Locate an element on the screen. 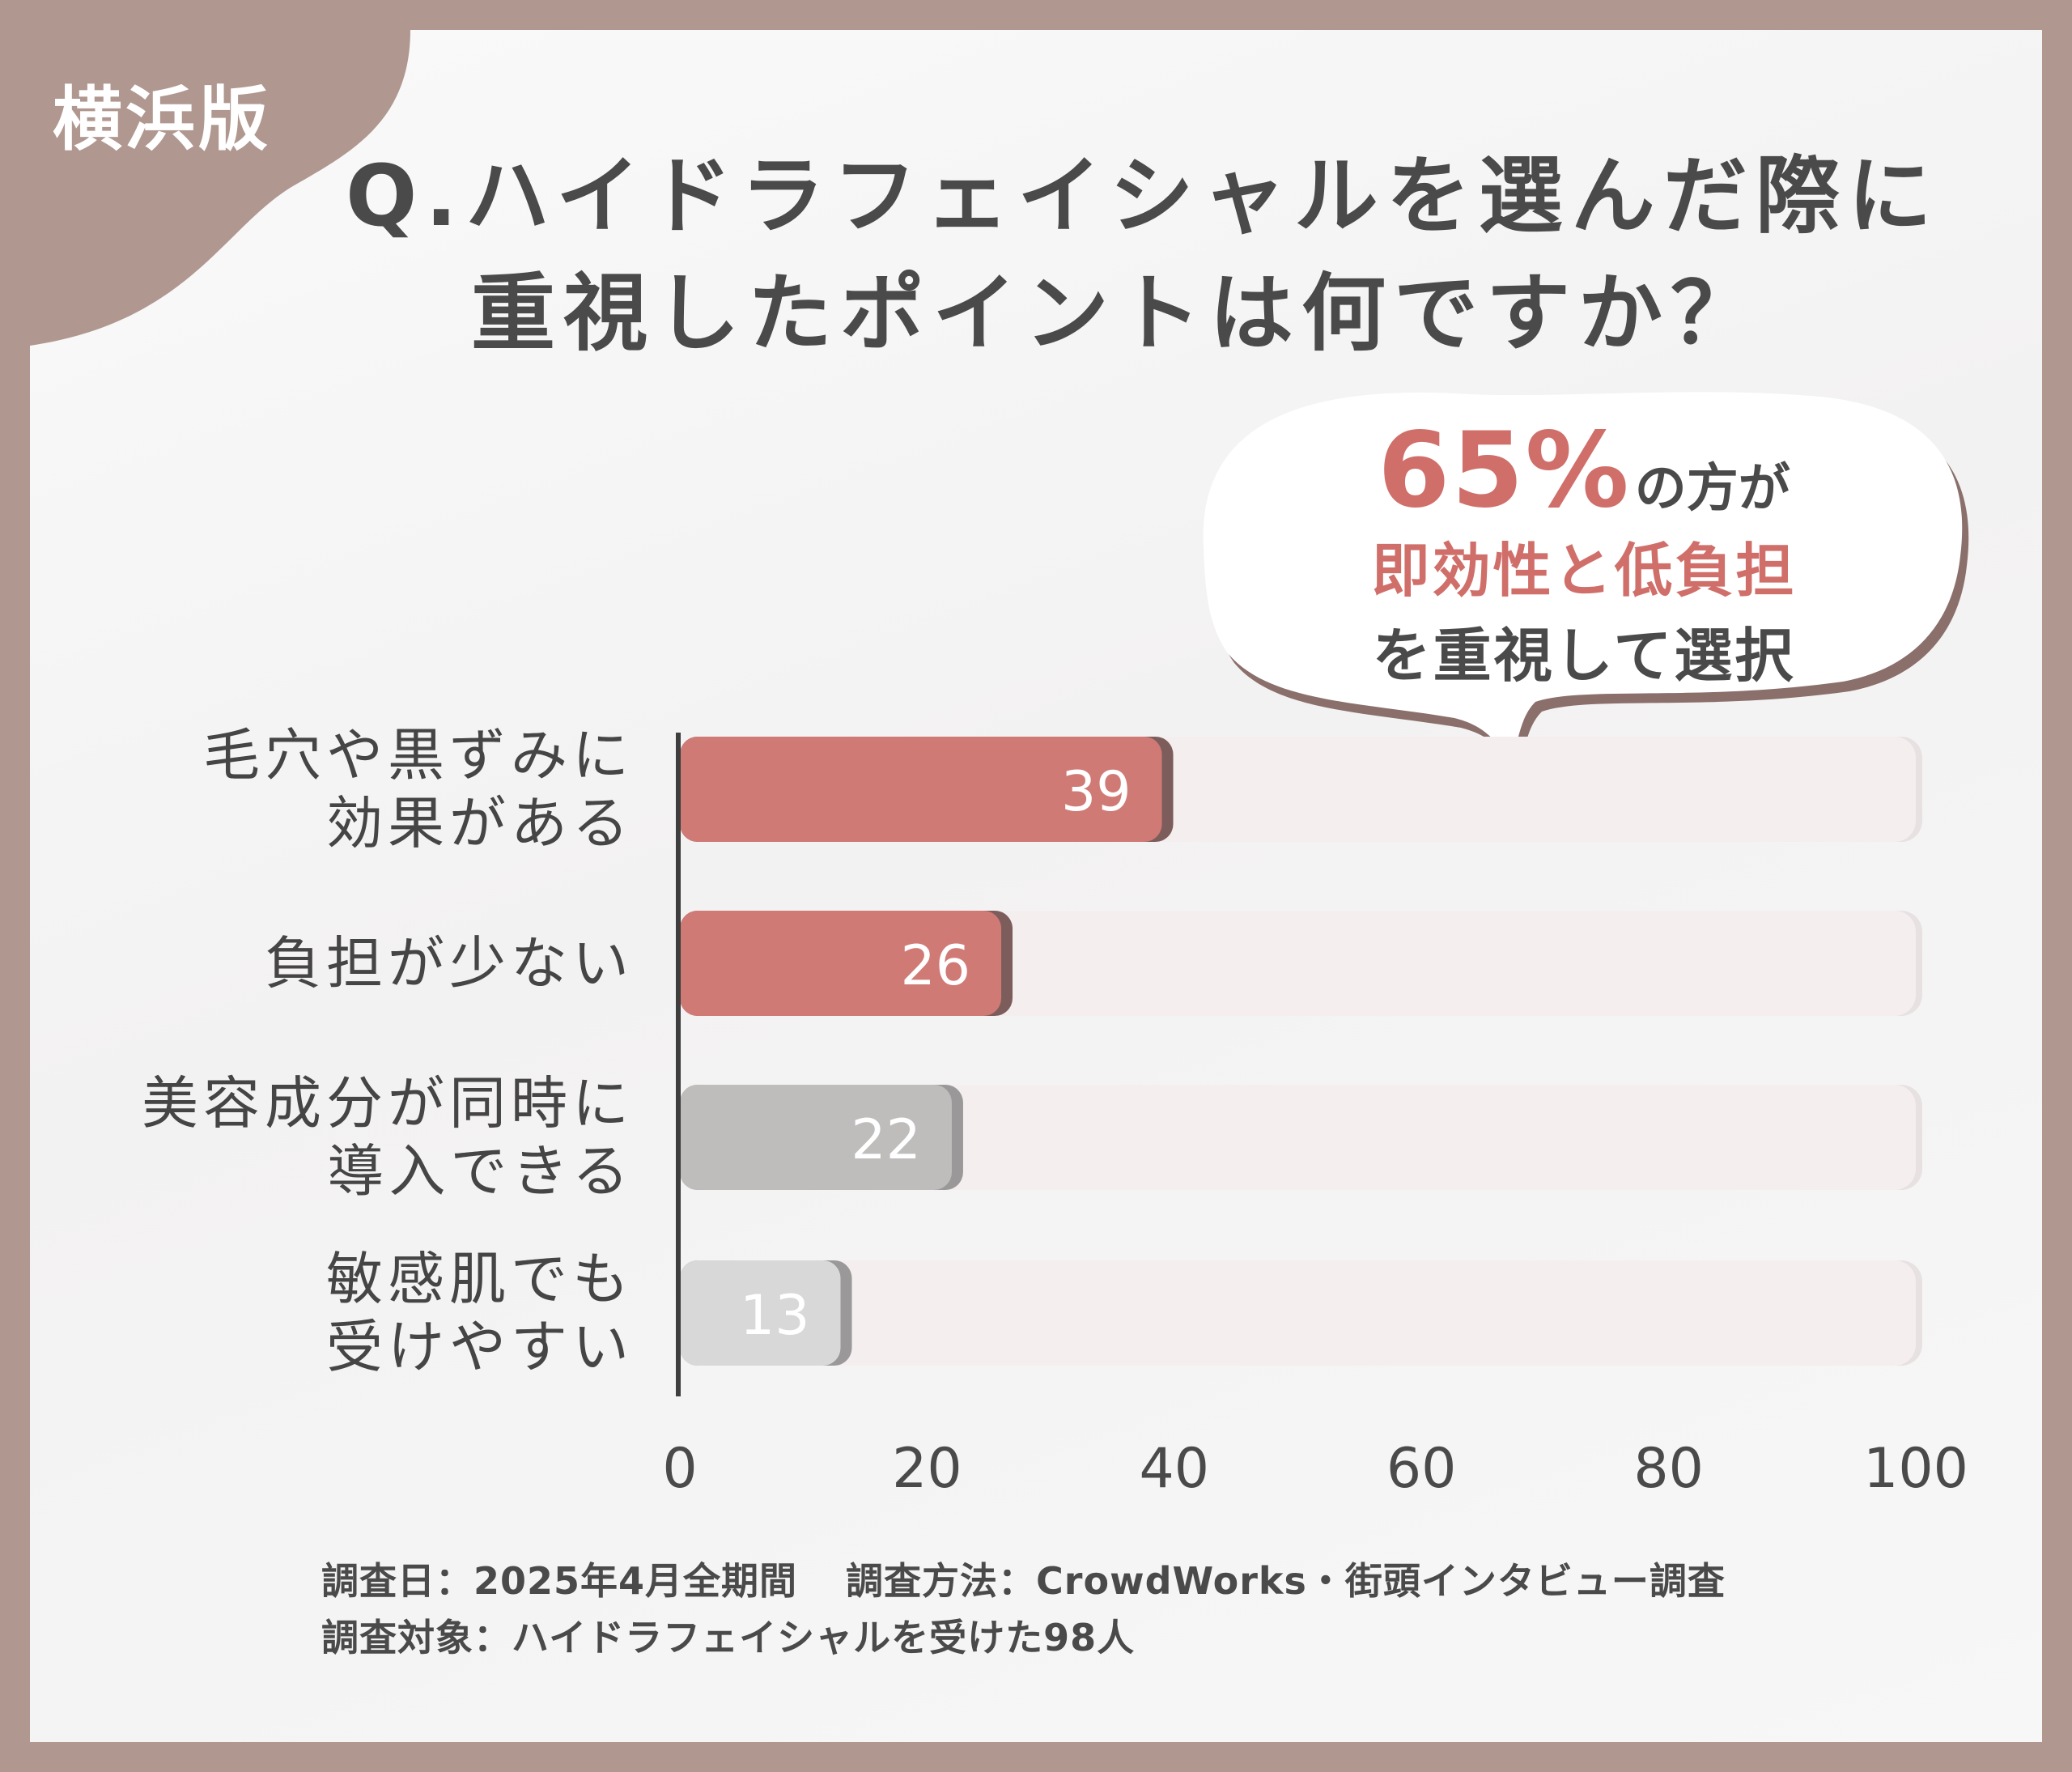 This screenshot has width=2072, height=1772. question-title-line2: 重視したポイントは何ですか？ is located at coordinates (1117, 314).